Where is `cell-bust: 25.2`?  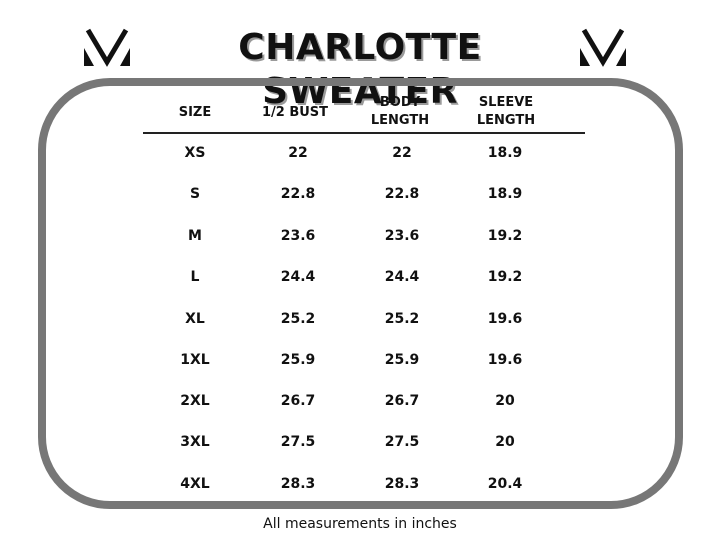
cell-bust: 25.2 is located at coordinates (298, 319).